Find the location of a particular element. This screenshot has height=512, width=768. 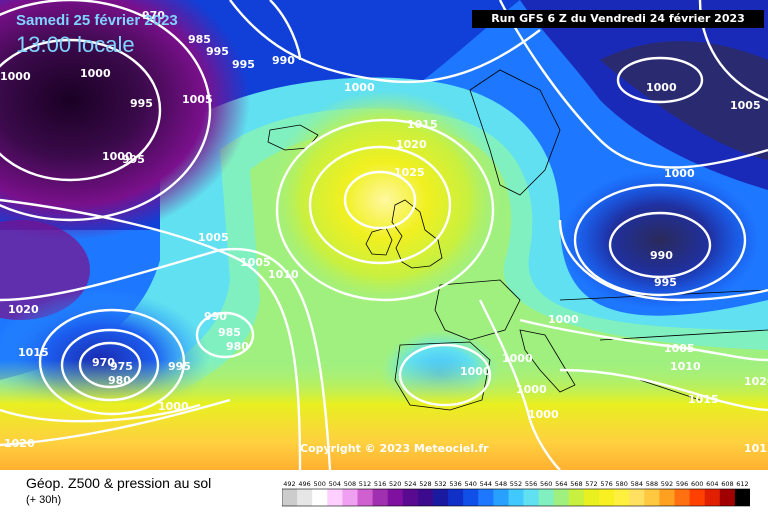

isobar-label: 1010 is located at coordinates (283, 274).